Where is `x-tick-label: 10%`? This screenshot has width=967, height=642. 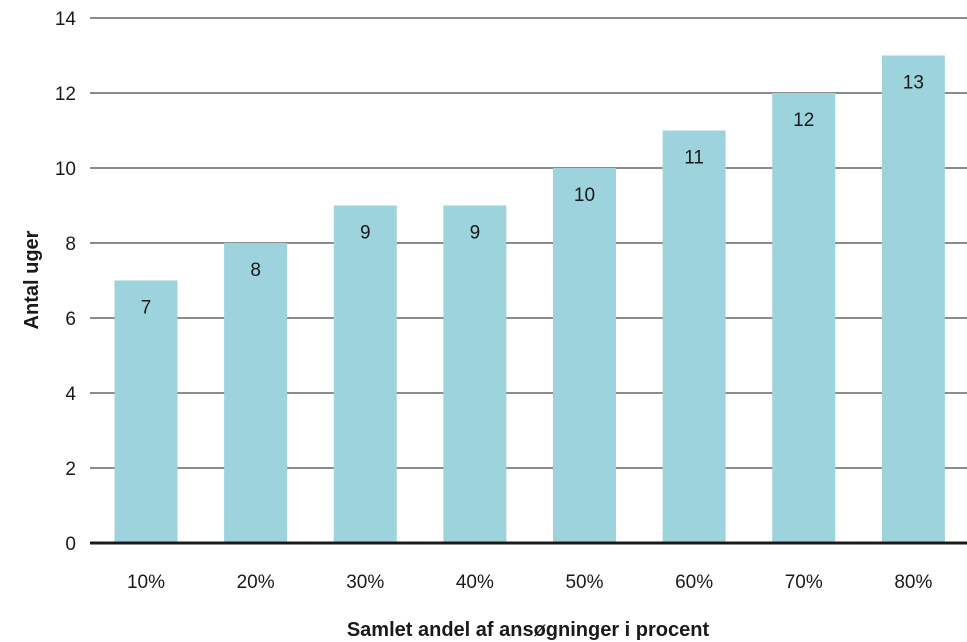
x-tick-label: 10% is located at coordinates (146, 582).